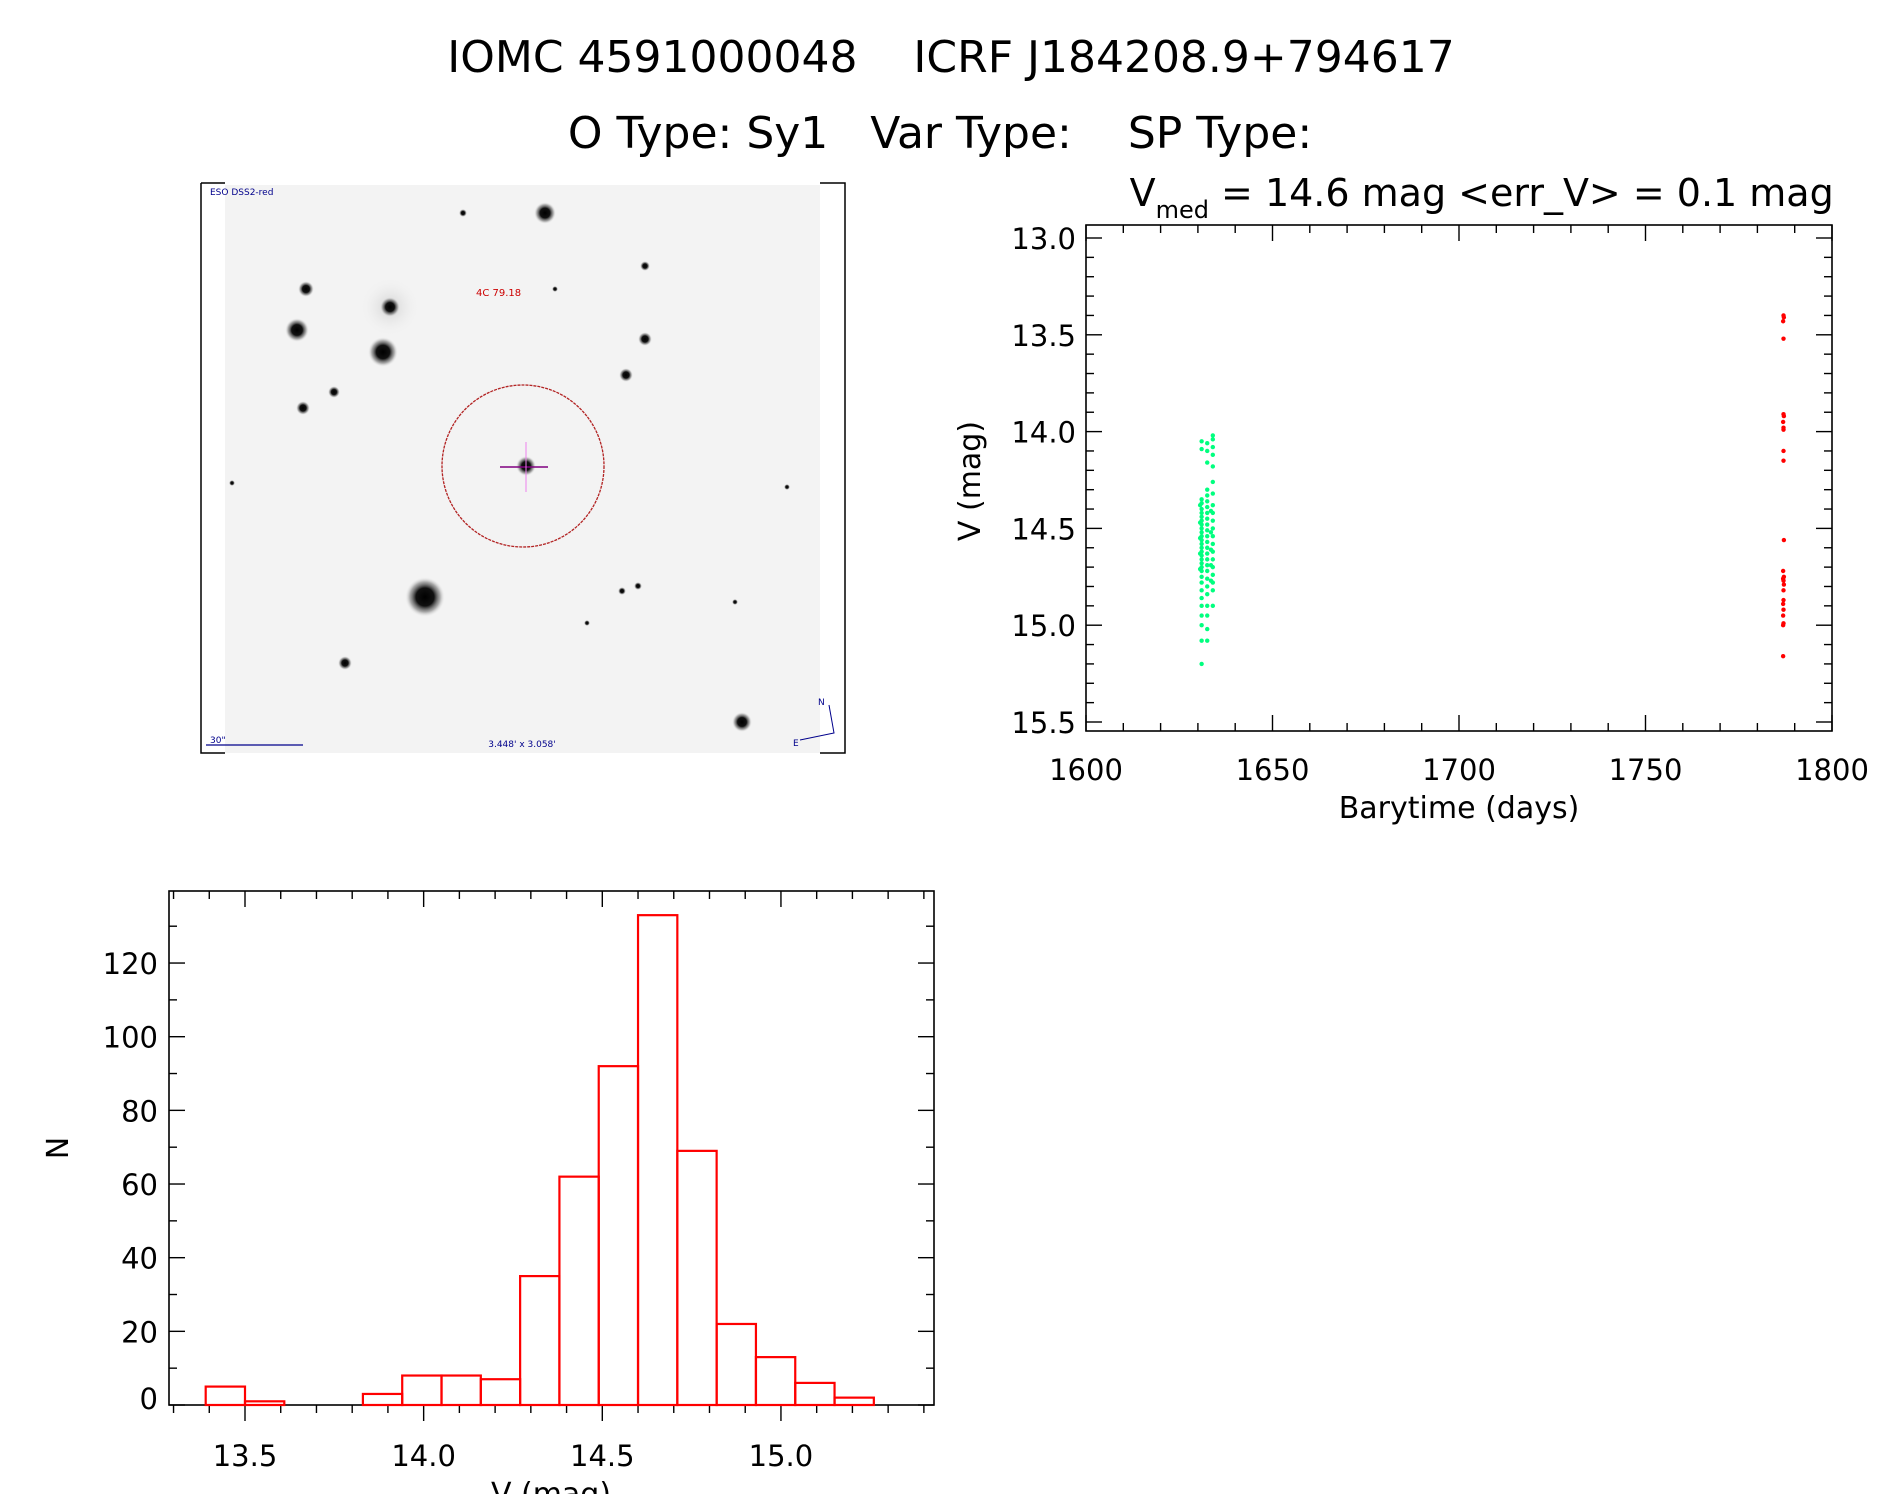 Image resolution: width=1889 pixels, height=1494 pixels. What do you see at coordinates (423, 1456) in the screenshot?
I see `hist-x-tick-label: 14.0` at bounding box center [423, 1456].